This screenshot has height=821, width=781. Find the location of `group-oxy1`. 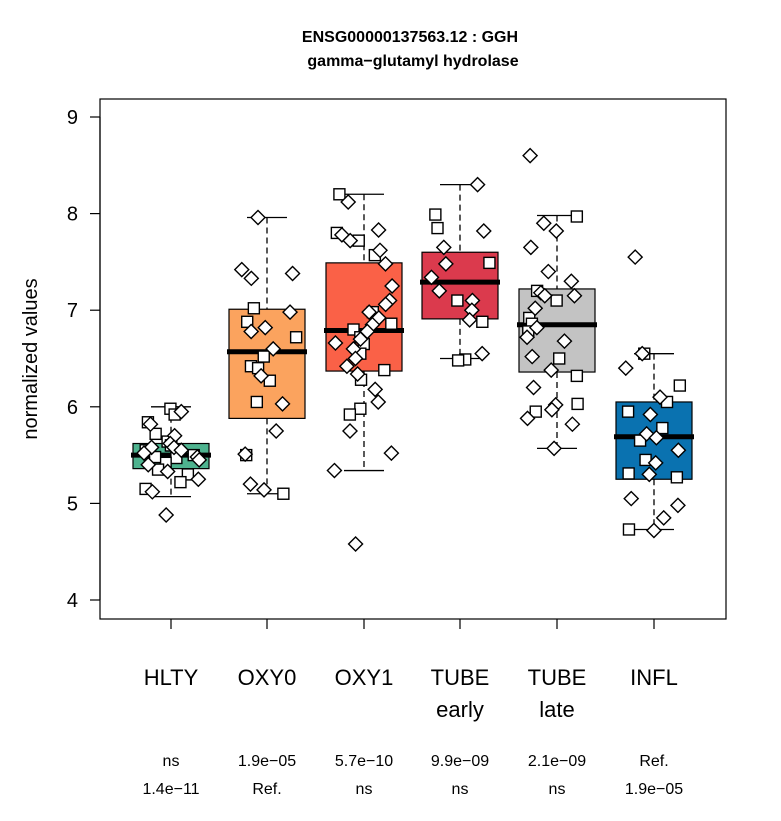

group-oxy1 is located at coordinates (364, 408).